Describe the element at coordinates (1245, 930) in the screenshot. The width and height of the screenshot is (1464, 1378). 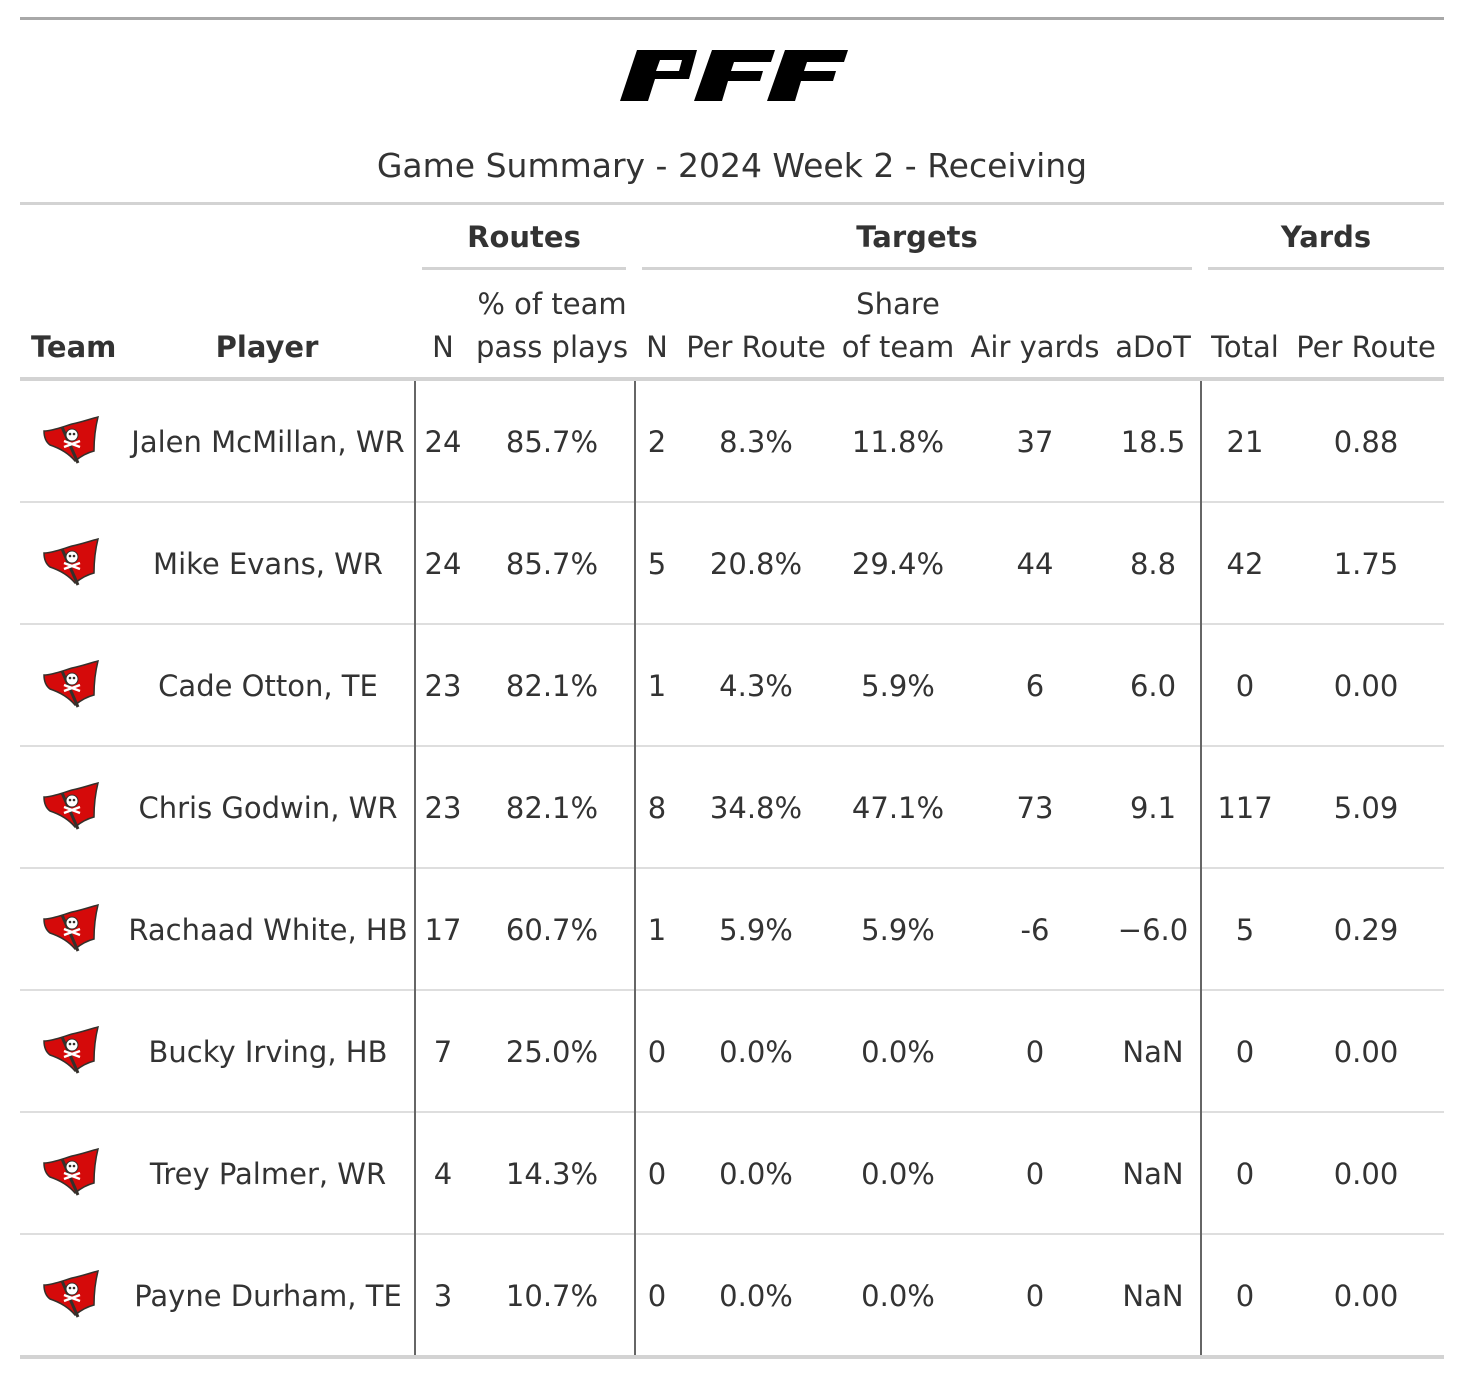
I see `cell-yards-total: 5` at that location.